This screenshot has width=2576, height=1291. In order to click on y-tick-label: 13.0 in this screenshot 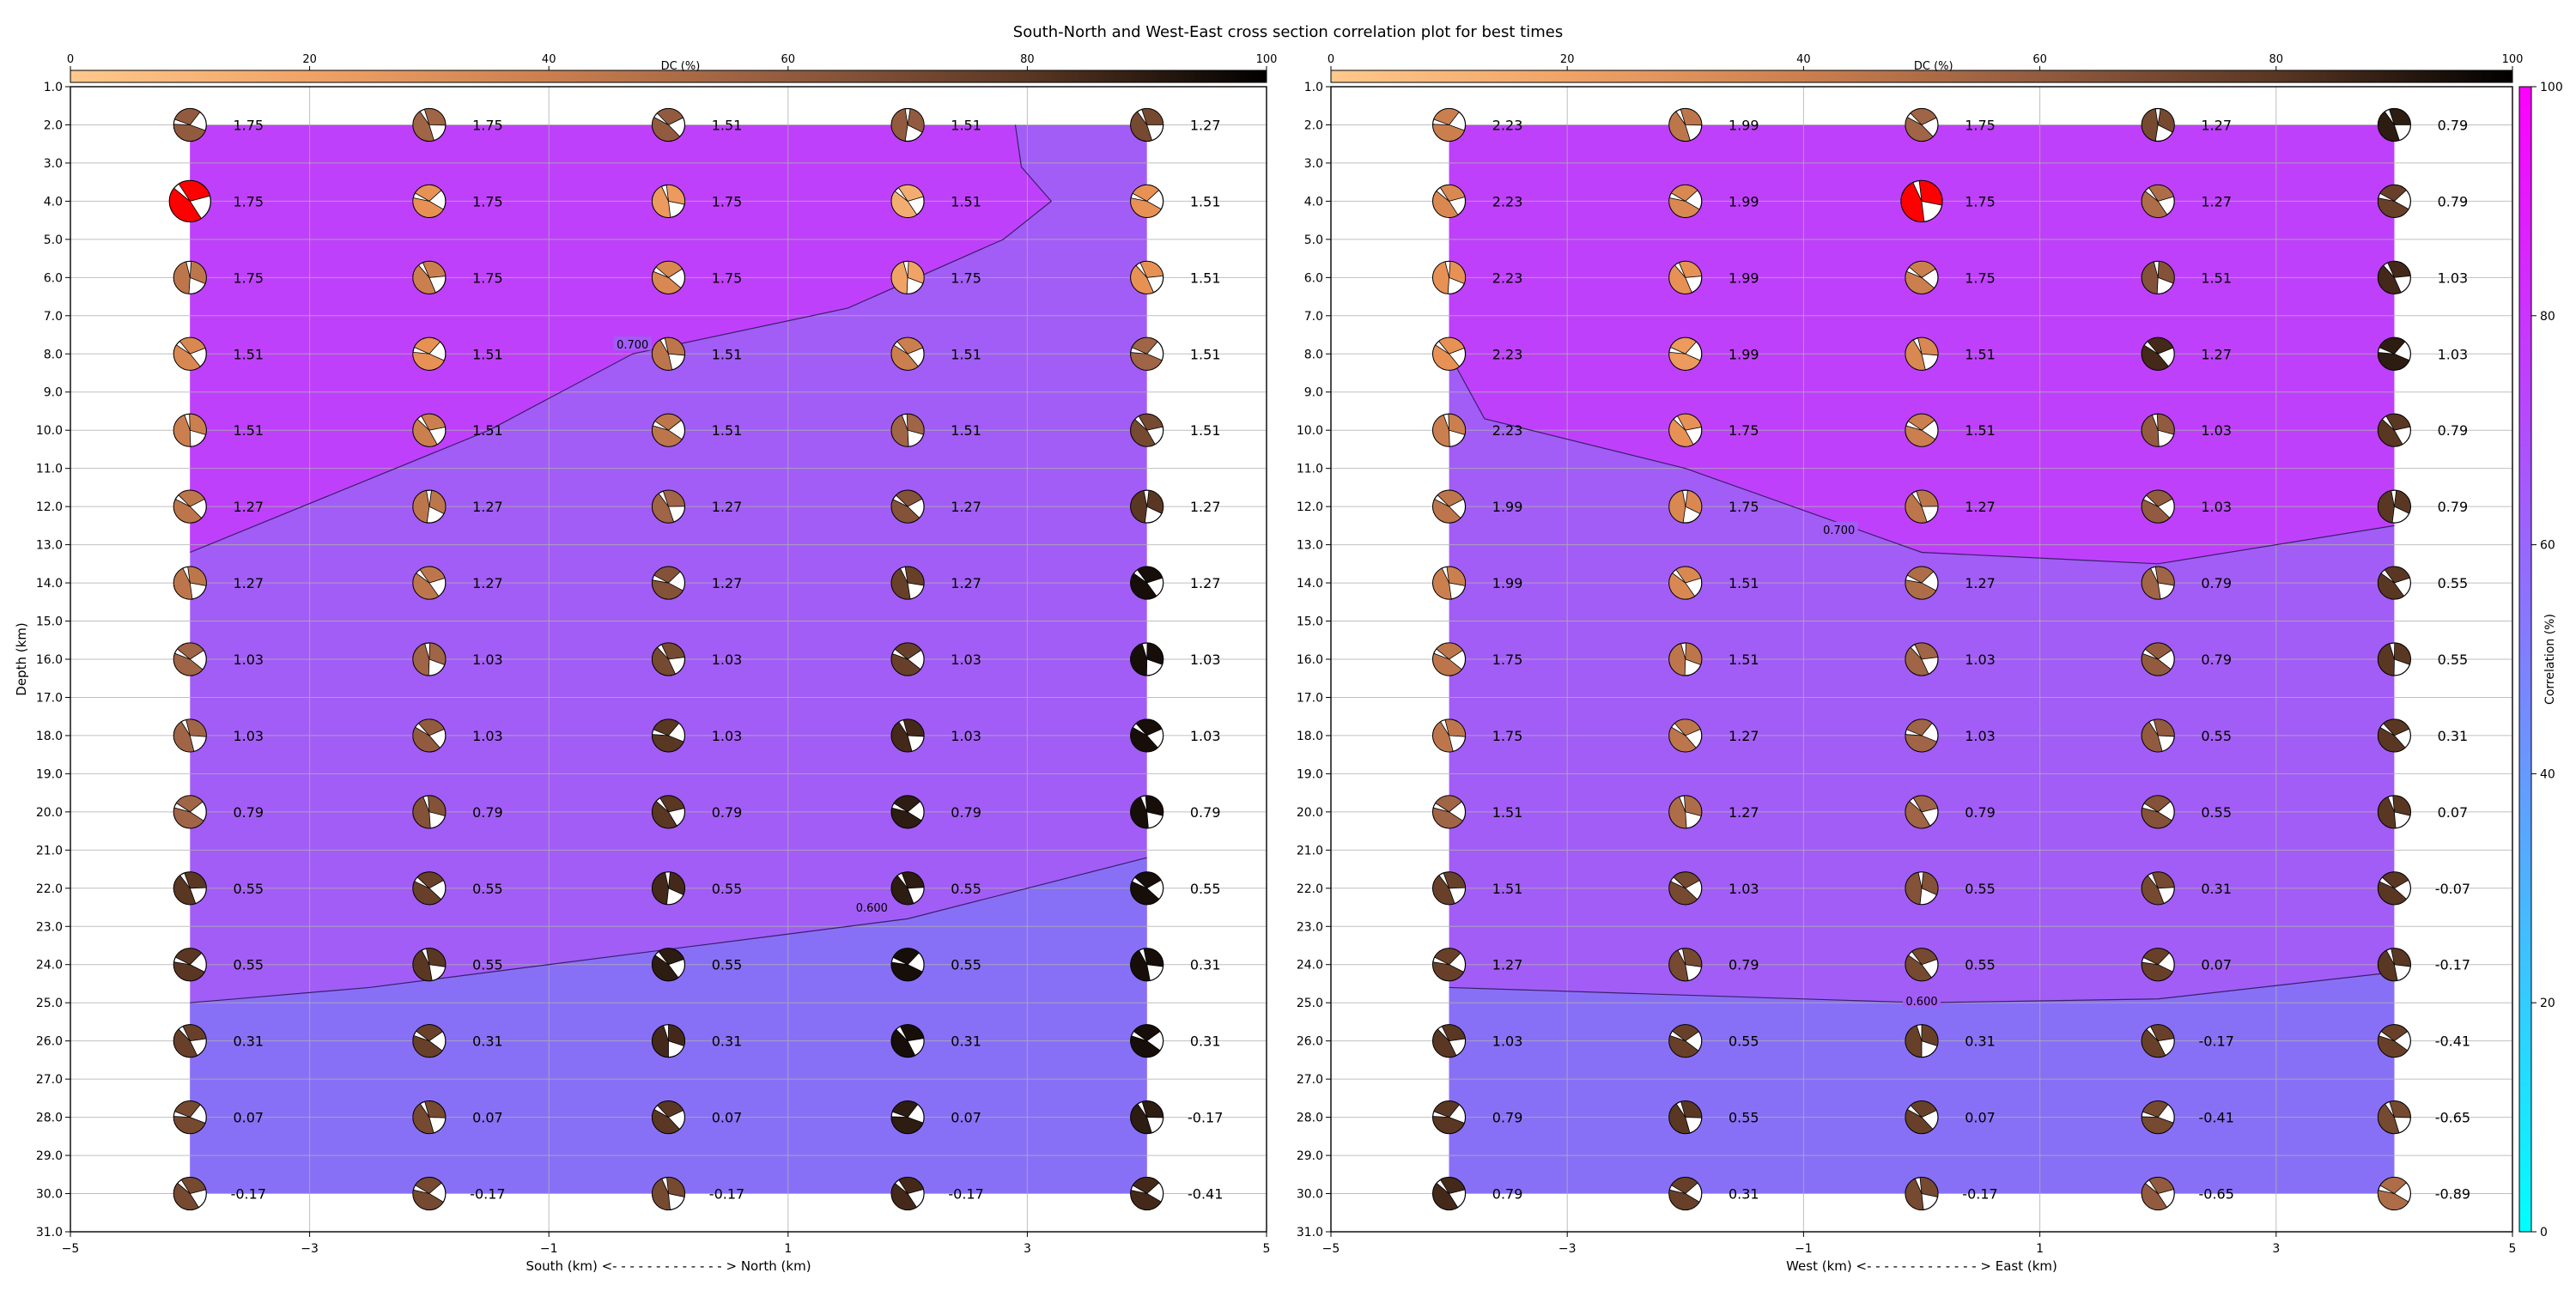, I will do `click(49, 546)`.